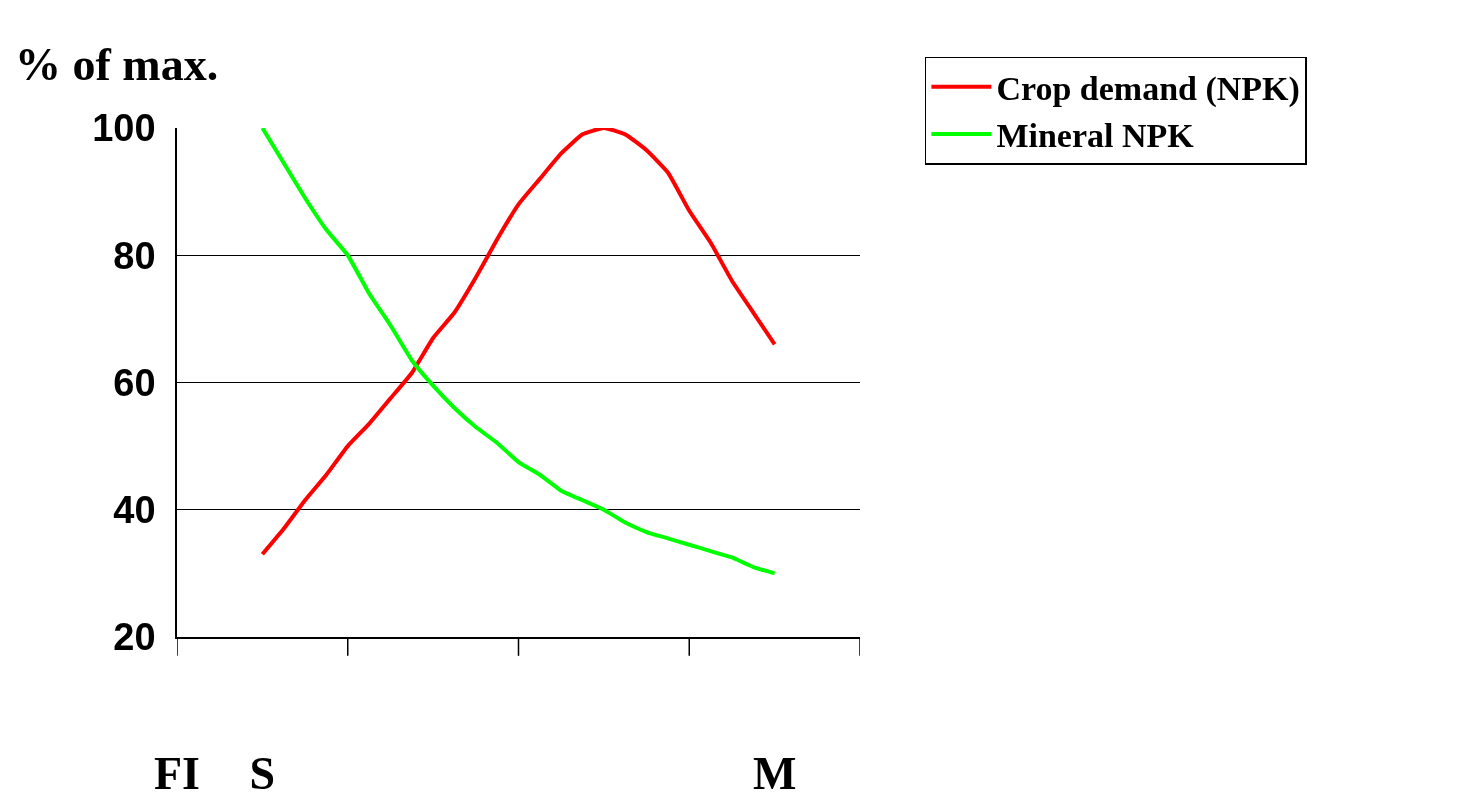 The height and width of the screenshot is (811, 1468). What do you see at coordinates (1095, 136) in the screenshot?
I see `legend-label: Mineral NPK` at bounding box center [1095, 136].